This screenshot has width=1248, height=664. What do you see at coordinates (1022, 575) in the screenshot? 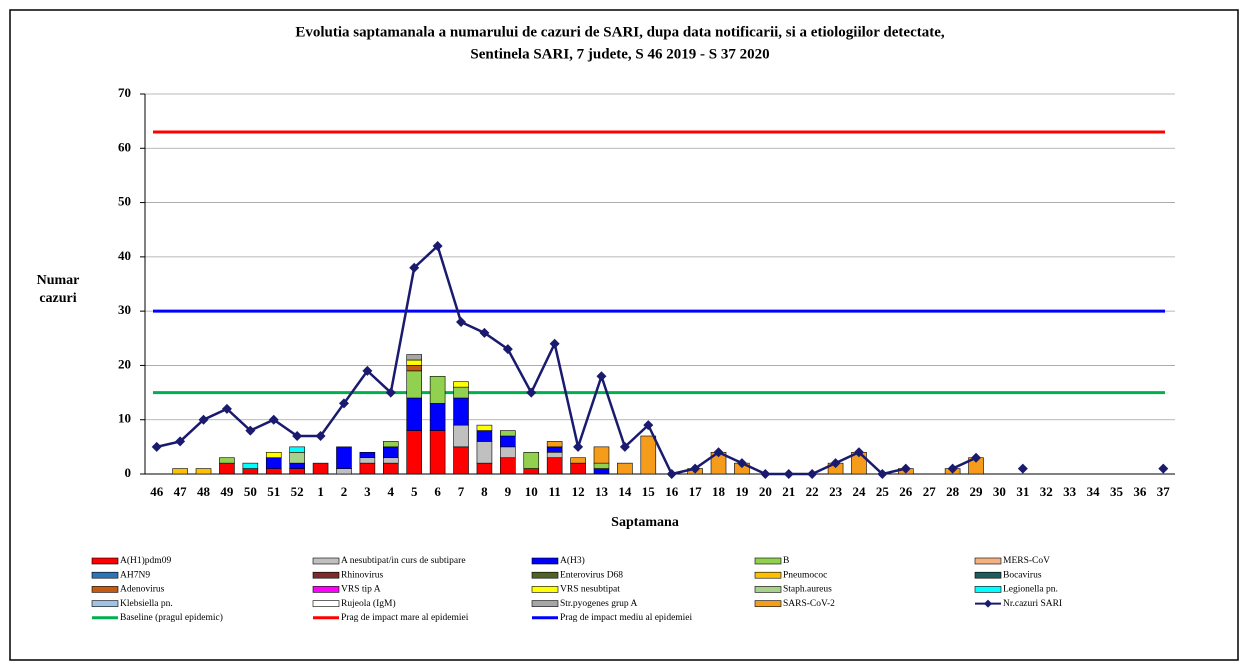
I see `legend-label: Bocavirus` at bounding box center [1022, 575].